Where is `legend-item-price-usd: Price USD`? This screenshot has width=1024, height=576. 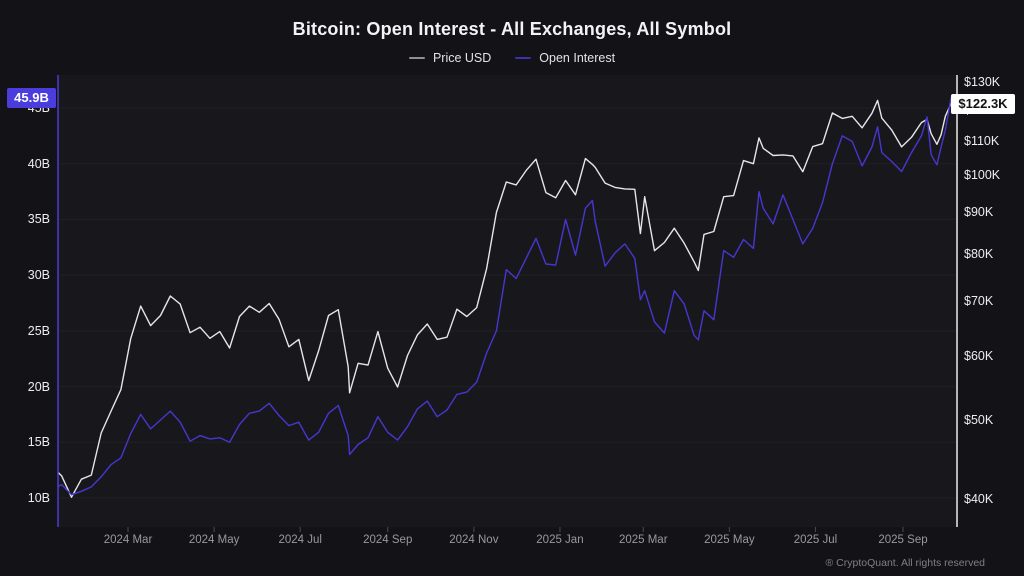
legend-item-price-usd: Price USD is located at coordinates (450, 58).